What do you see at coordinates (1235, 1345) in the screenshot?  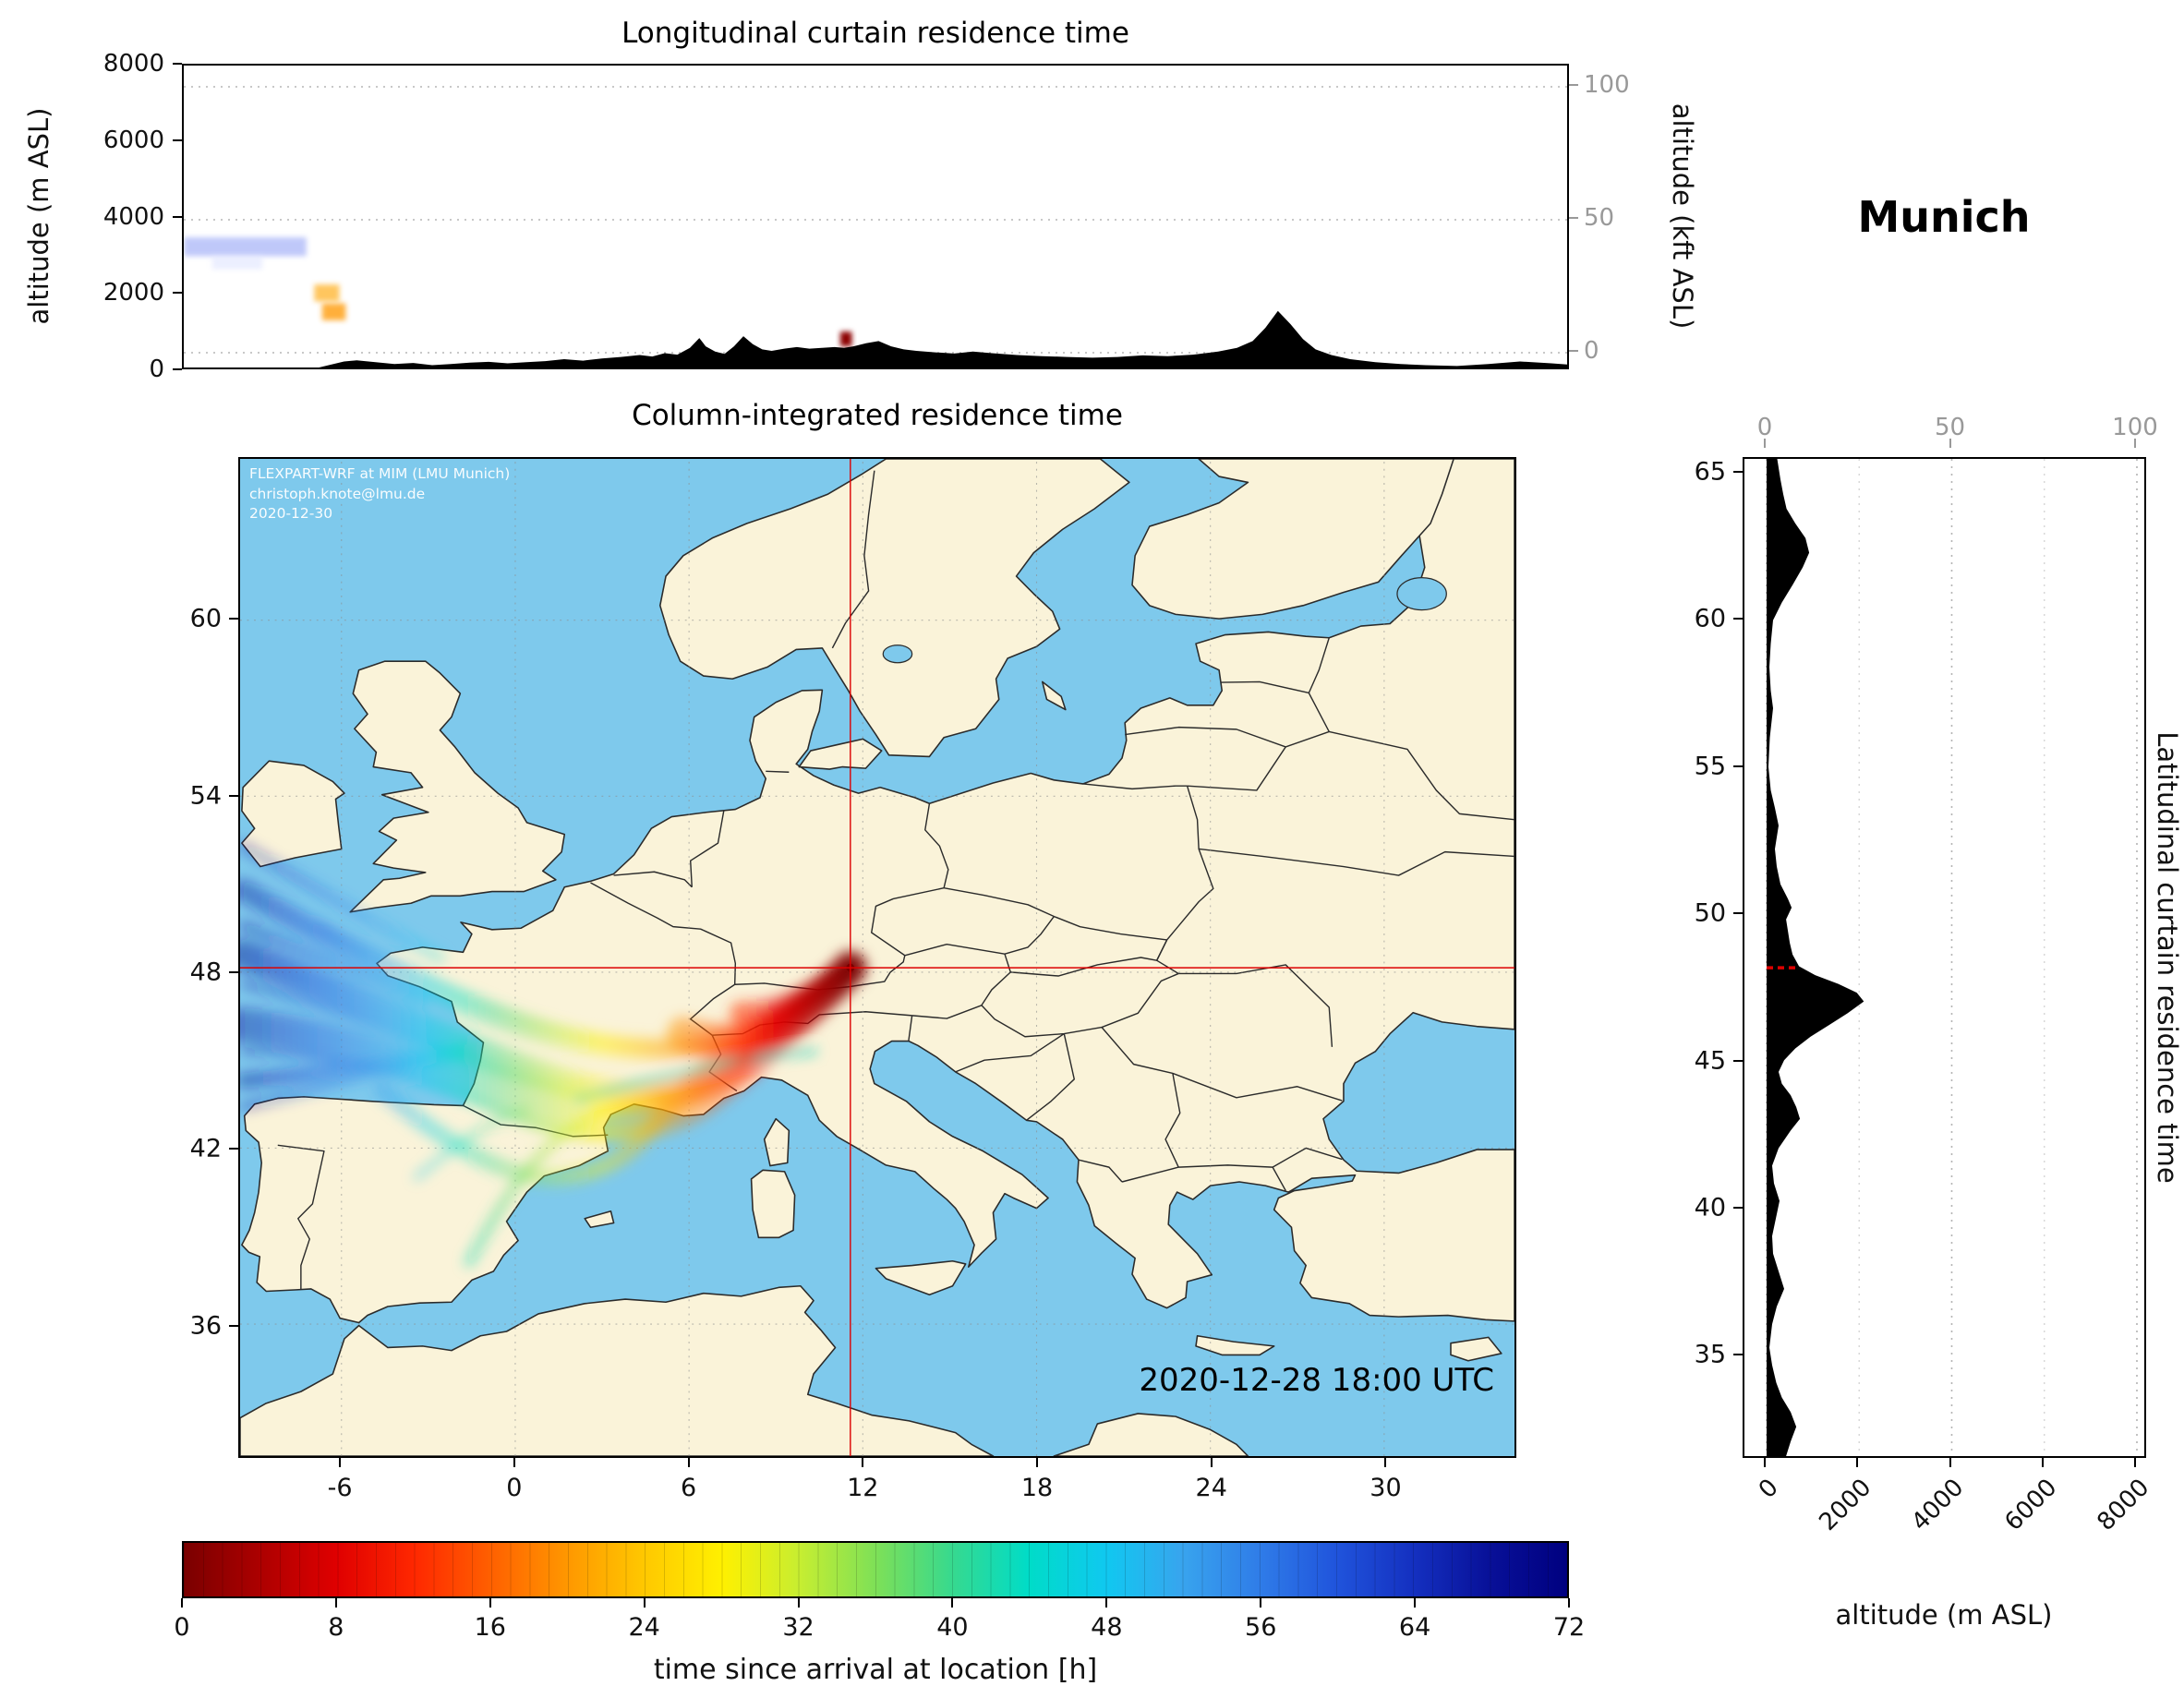 I see `crete` at bounding box center [1235, 1345].